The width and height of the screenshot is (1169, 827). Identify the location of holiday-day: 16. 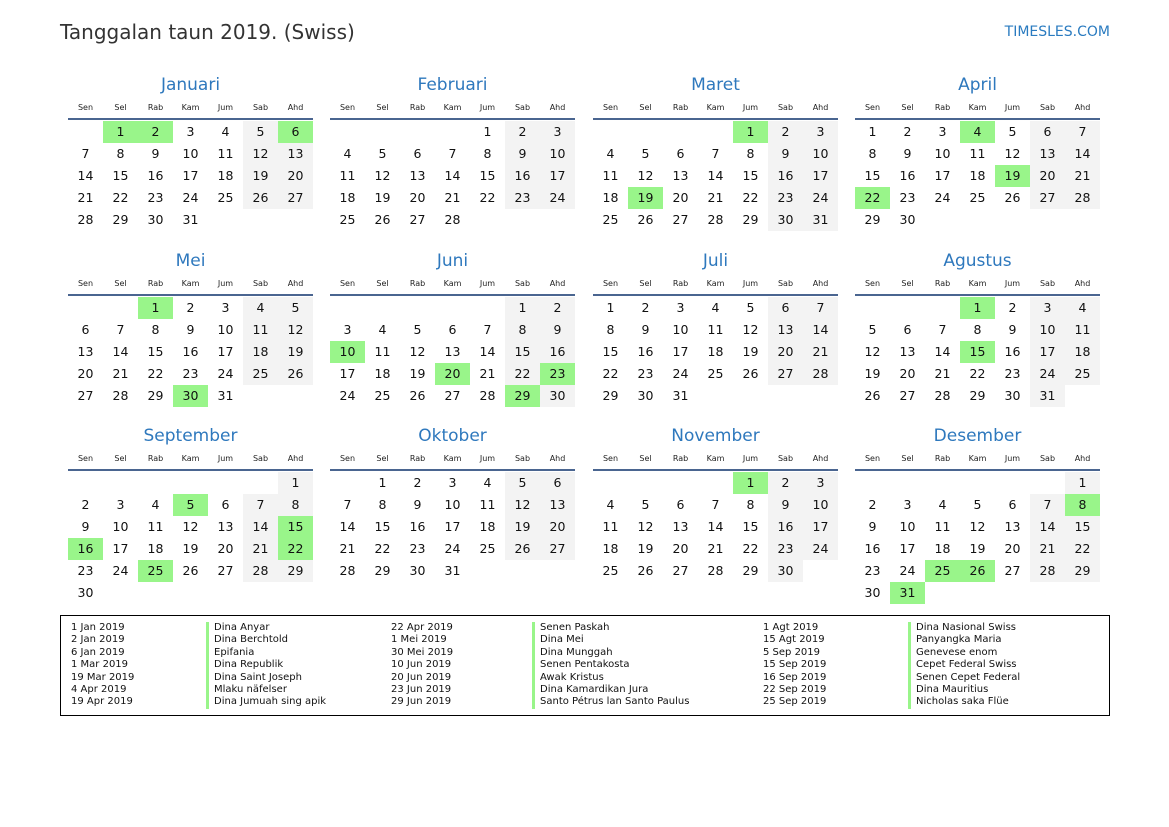
(85, 549).